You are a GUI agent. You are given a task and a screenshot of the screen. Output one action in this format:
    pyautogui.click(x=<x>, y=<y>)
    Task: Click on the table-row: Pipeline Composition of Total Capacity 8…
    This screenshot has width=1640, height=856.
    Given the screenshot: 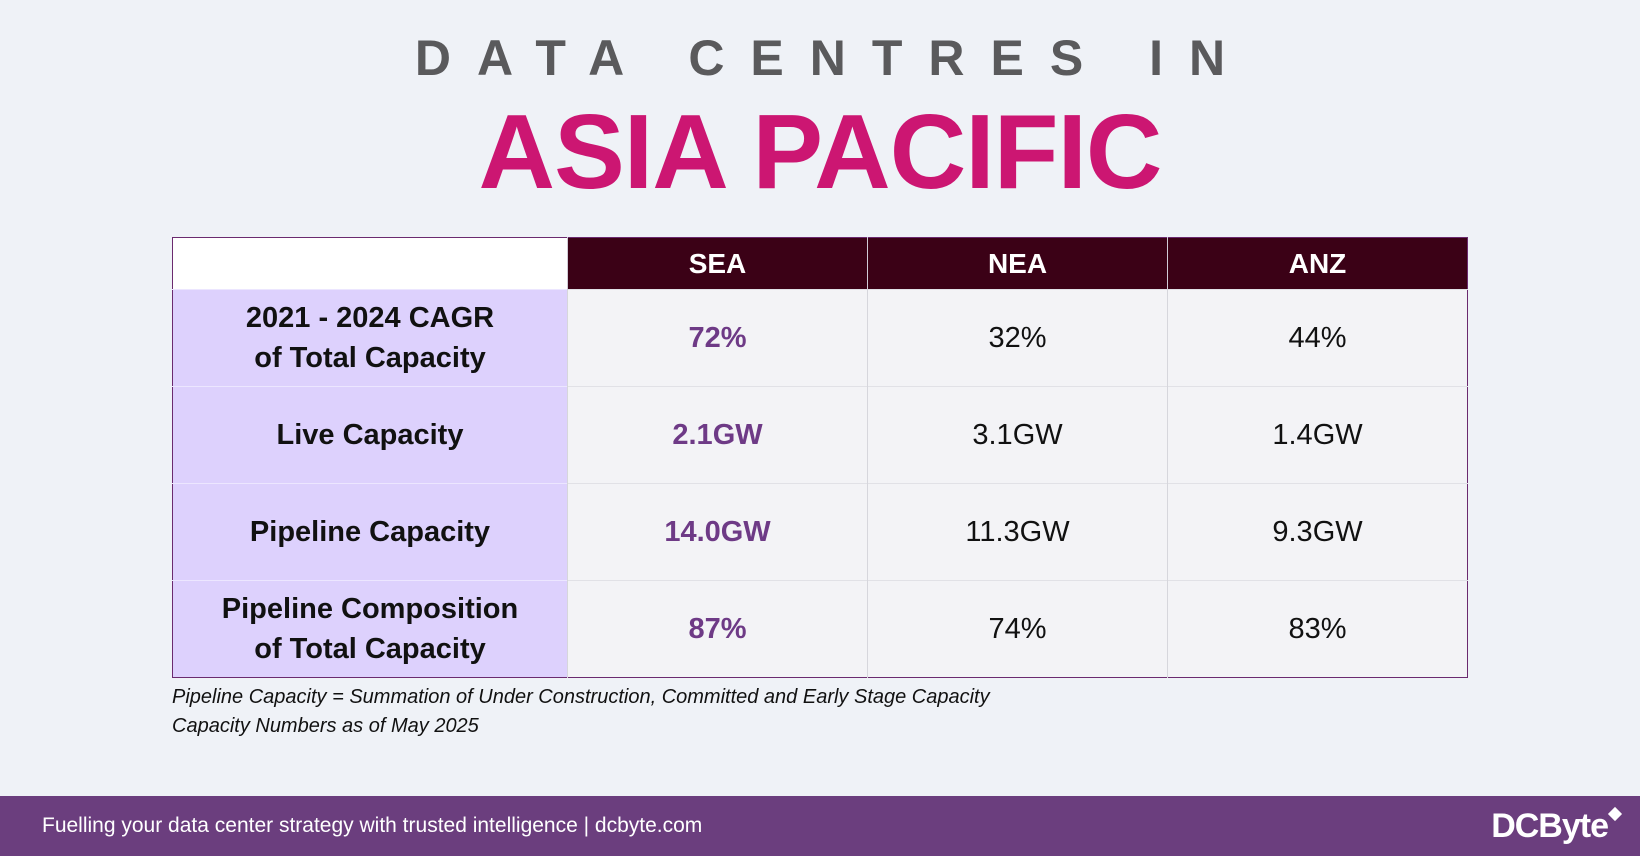 What is the action you would take?
    pyautogui.click(x=820, y=629)
    